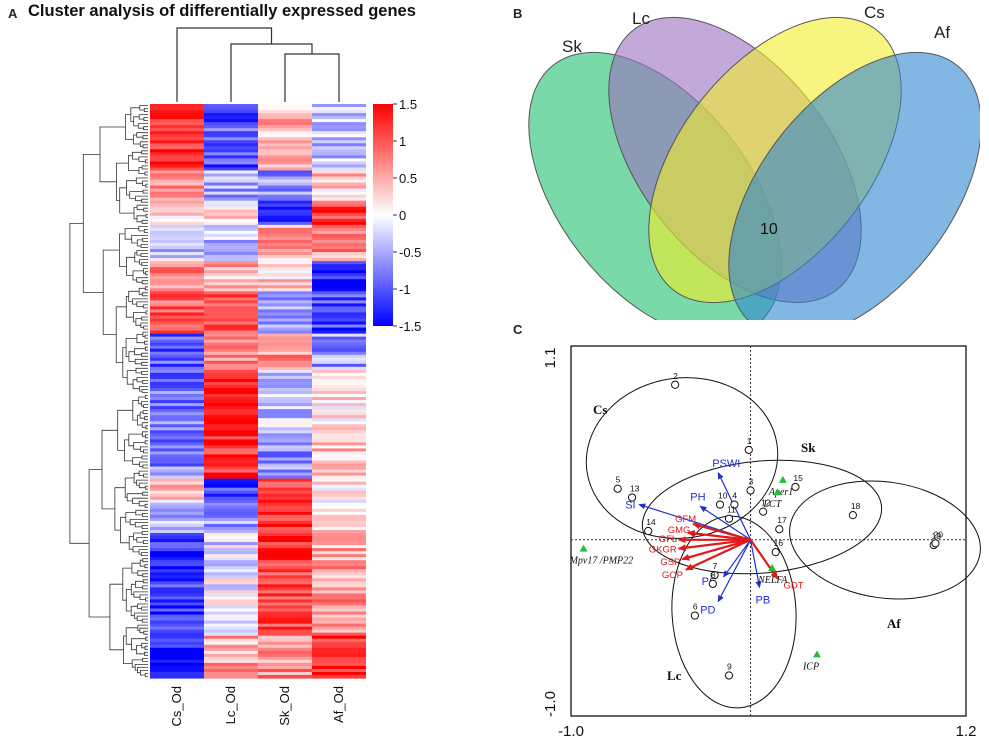 This screenshot has height=744, width=989. What do you see at coordinates (402, 141) in the screenshot?
I see `colorbar-tick-label: 1` at bounding box center [402, 141].